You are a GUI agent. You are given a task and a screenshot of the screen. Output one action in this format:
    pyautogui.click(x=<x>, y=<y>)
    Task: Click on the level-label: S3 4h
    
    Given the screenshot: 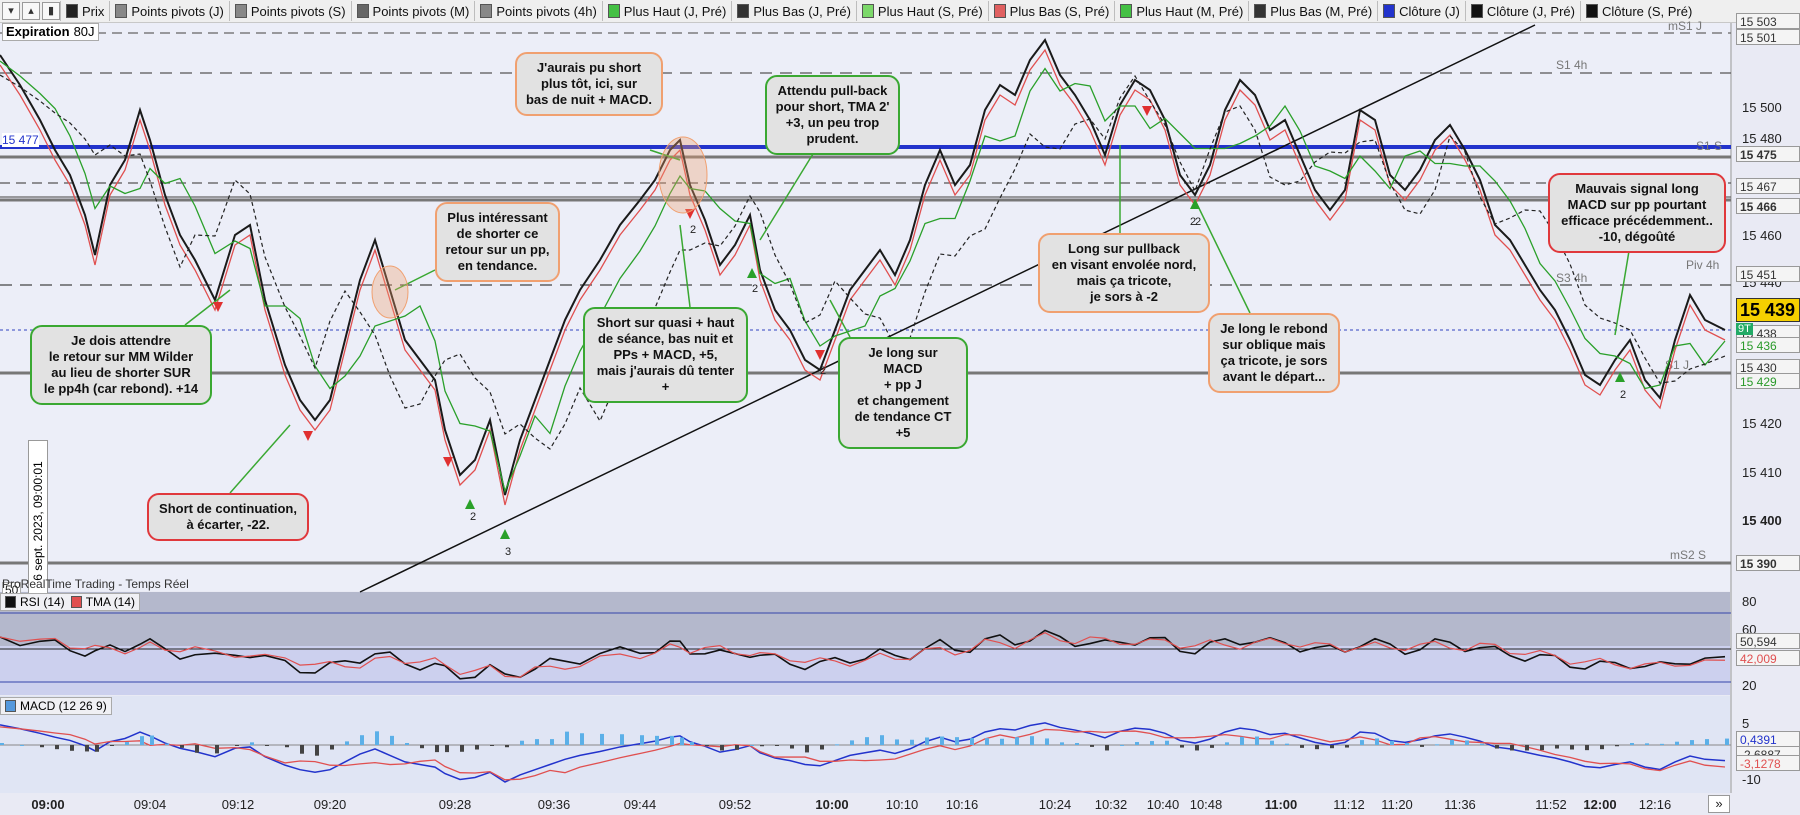 What is the action you would take?
    pyautogui.click(x=1571, y=278)
    